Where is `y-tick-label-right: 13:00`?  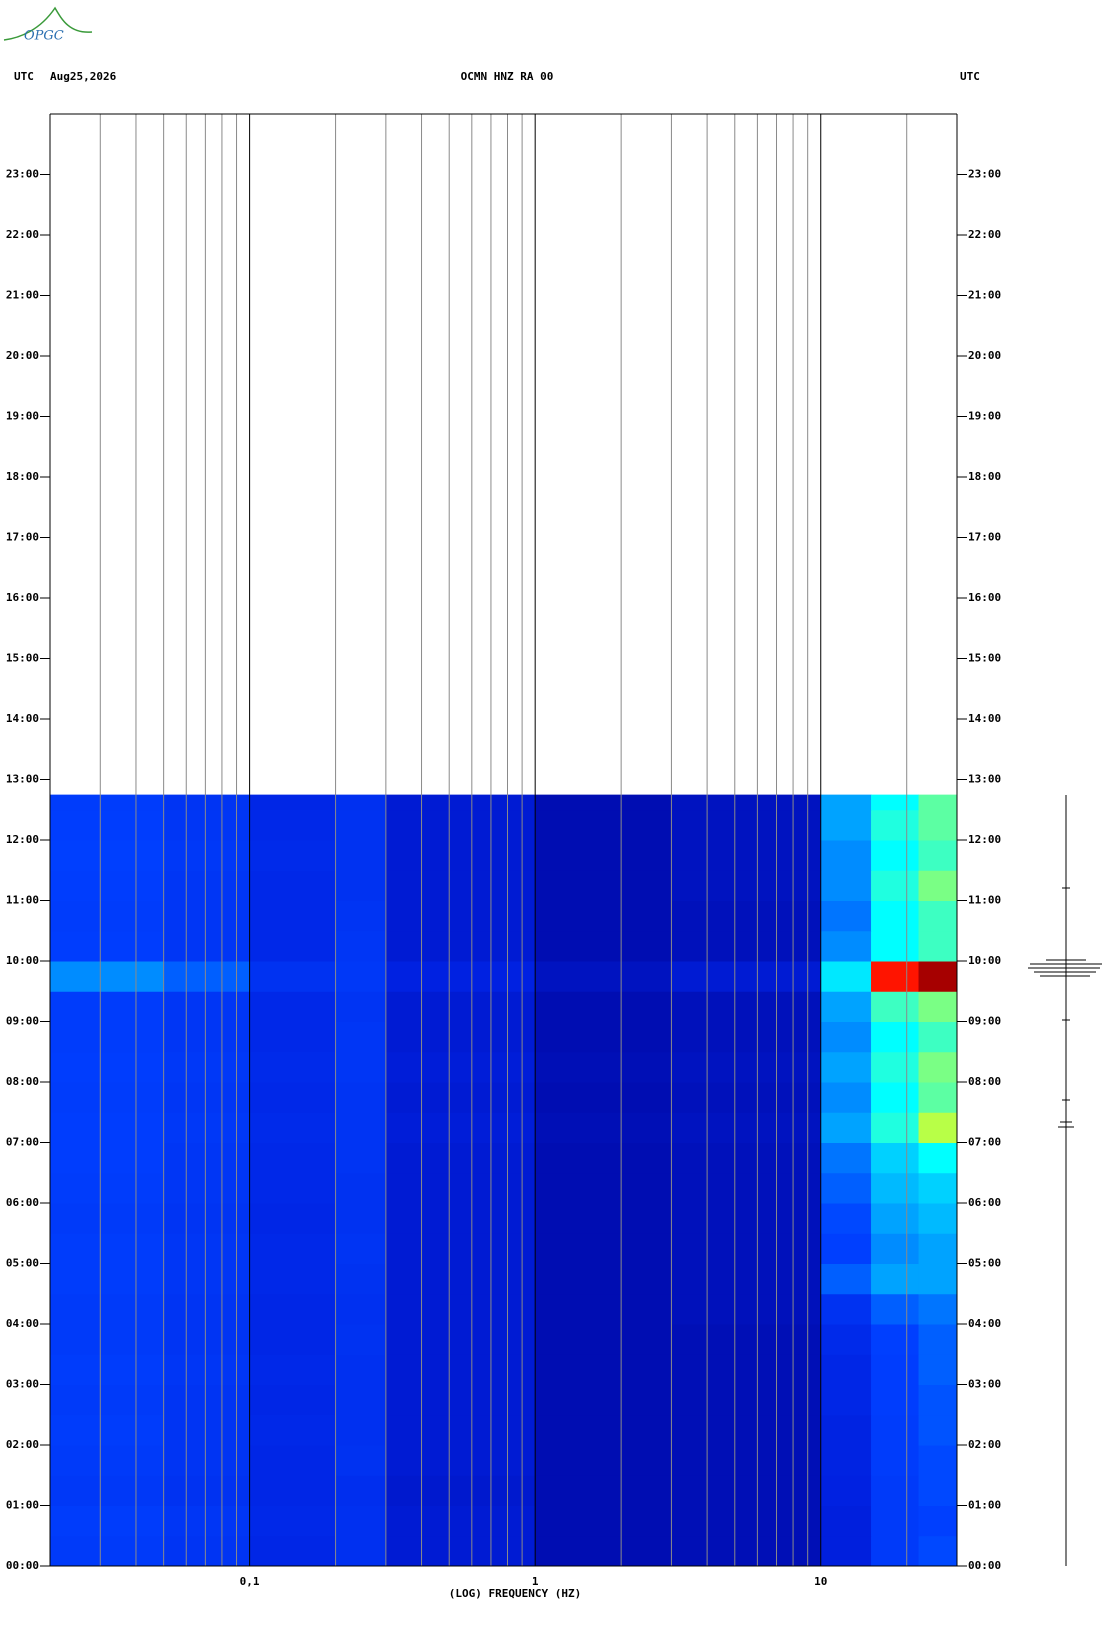 y-tick-label-right: 13:00 is located at coordinates (984, 779).